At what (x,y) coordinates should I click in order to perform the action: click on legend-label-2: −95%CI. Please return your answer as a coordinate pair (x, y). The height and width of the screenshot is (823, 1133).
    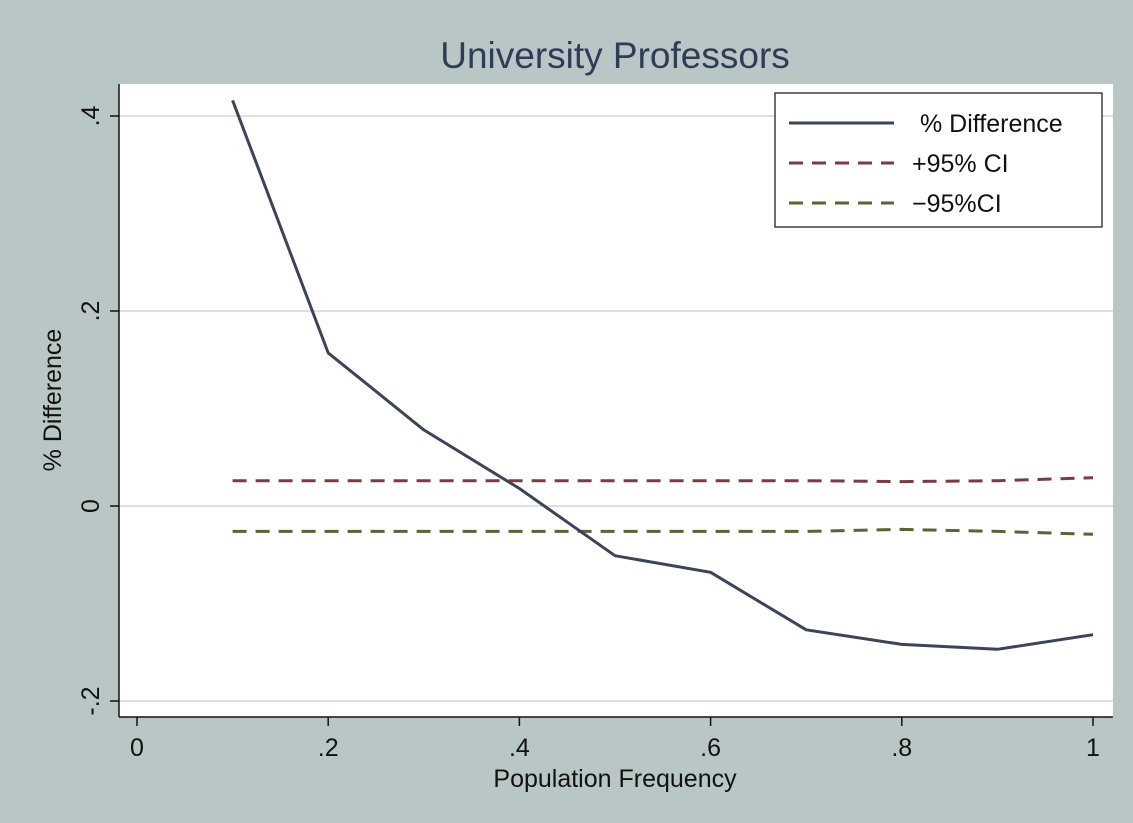
    Looking at the image, I should click on (957, 204).